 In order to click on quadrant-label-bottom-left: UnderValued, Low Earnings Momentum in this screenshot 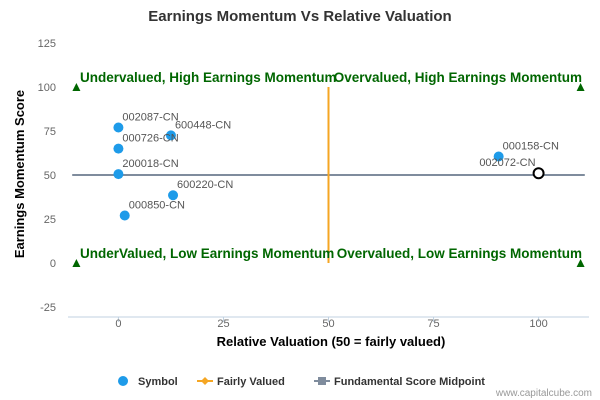, I will do `click(207, 253)`.